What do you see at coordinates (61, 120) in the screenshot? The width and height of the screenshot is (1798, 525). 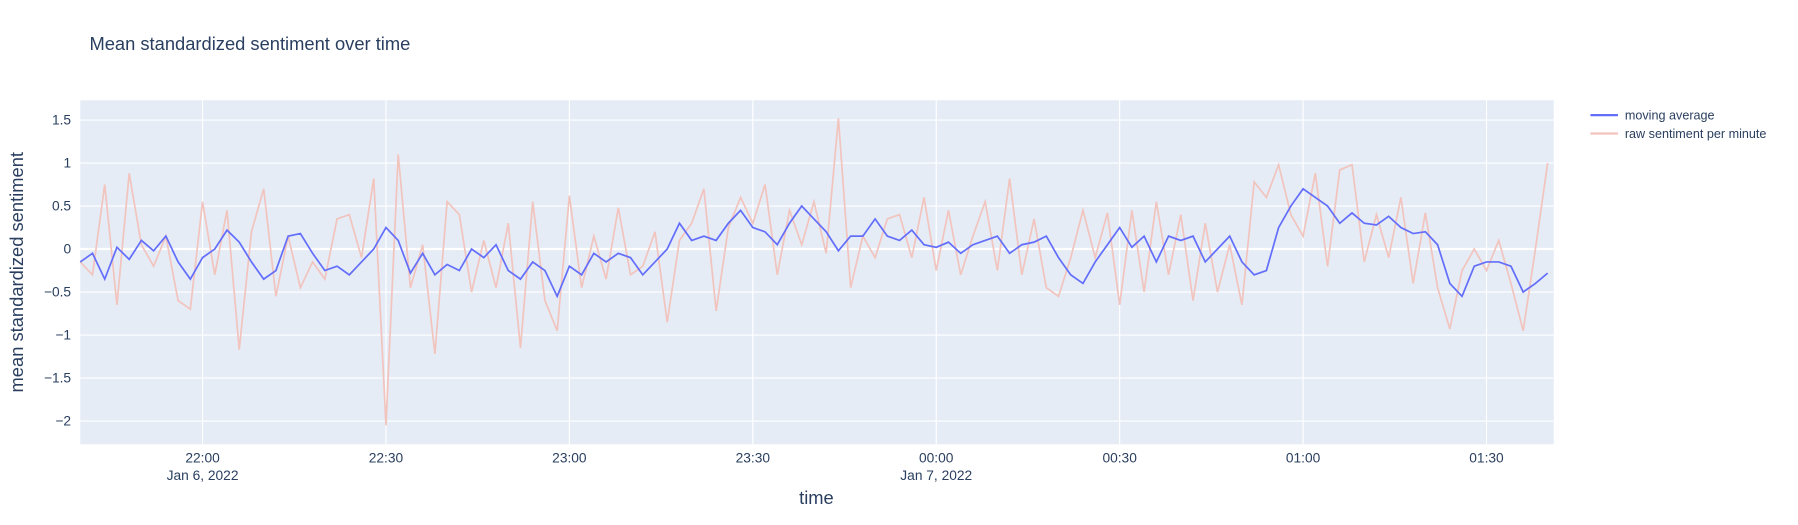 I see `y-tick-label: 1.5` at bounding box center [61, 120].